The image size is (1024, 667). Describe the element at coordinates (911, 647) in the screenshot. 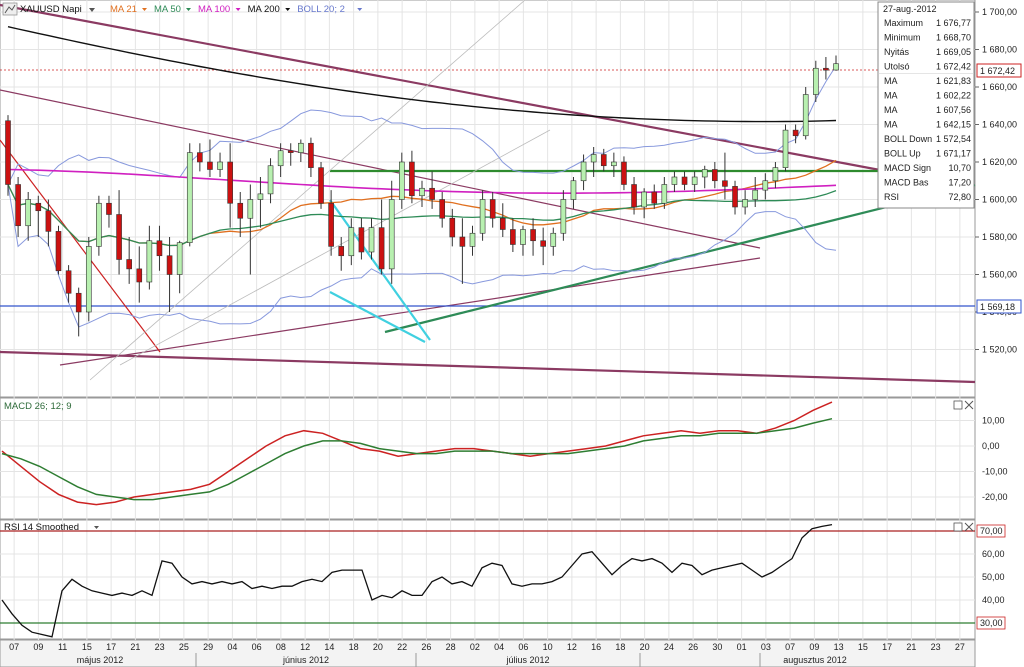

I see `x-tick-label: 21` at that location.